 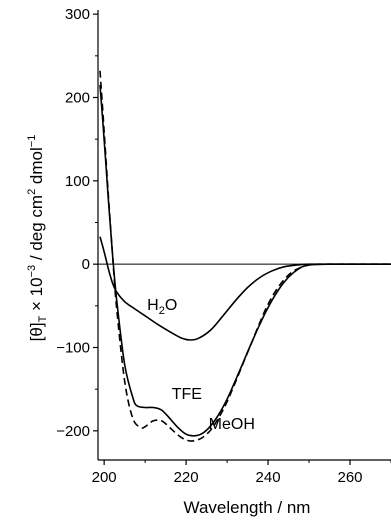 What do you see at coordinates (43, 318) in the screenshot?
I see `y-title-sub-t: T` at bounding box center [43, 318].